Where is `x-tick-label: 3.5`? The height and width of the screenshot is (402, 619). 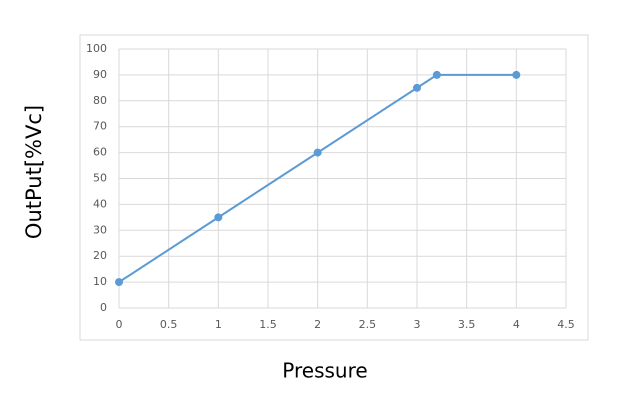
x-tick-label: 3.5 is located at coordinates (467, 324).